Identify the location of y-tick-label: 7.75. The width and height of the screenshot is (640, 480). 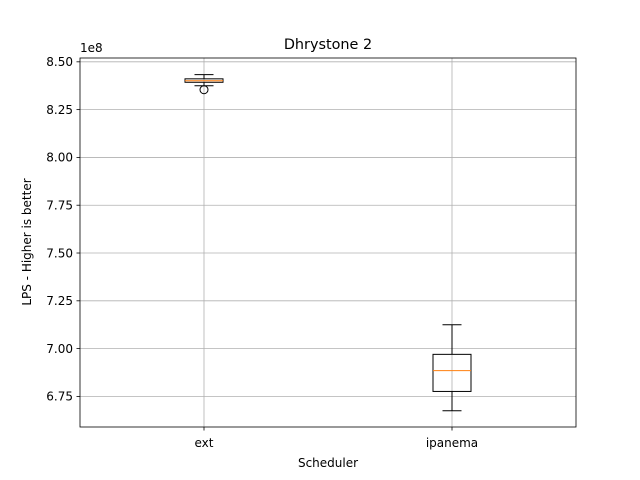
(59, 206).